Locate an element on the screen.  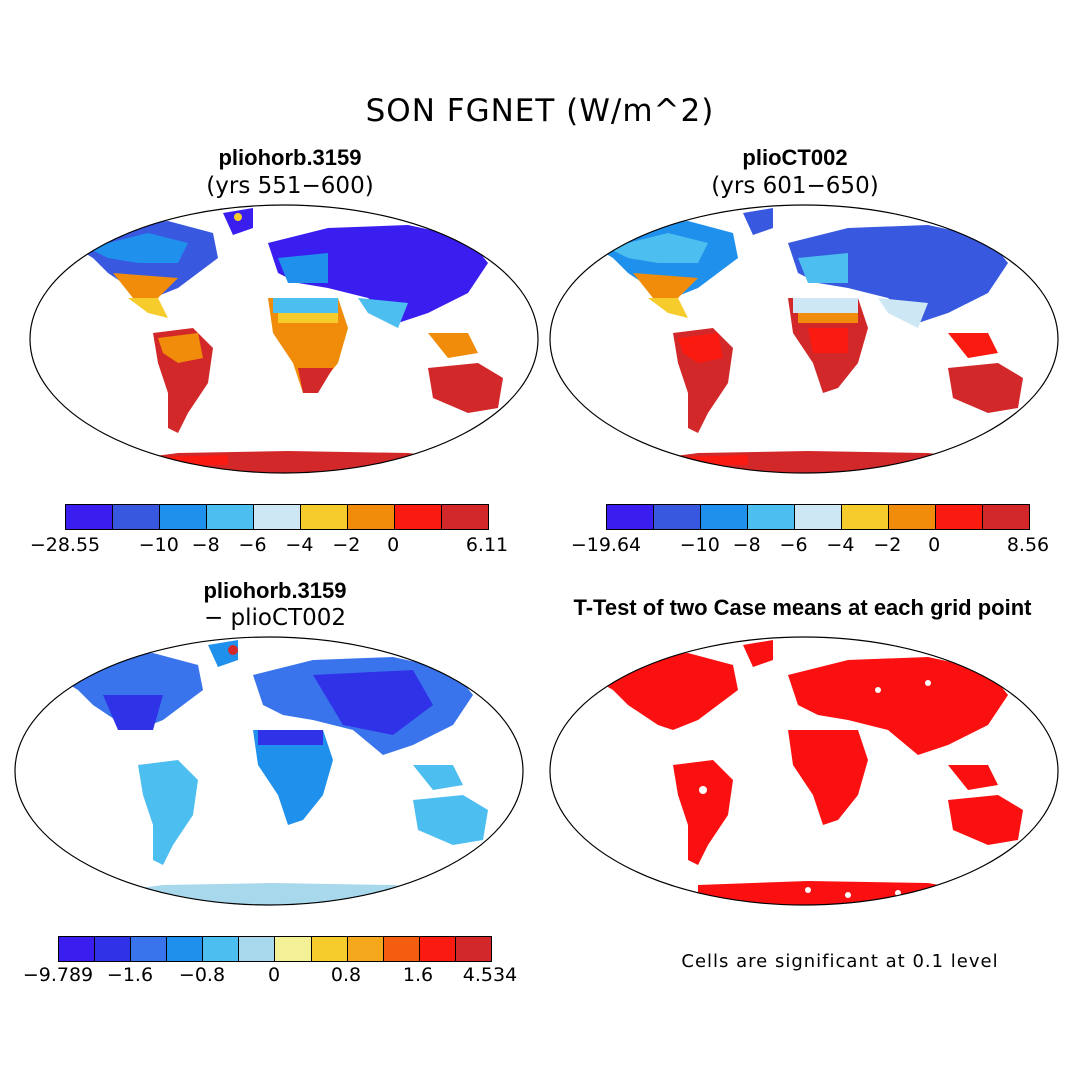
significance-note: Cells are significant at 0.1 level is located at coordinates (840, 961).